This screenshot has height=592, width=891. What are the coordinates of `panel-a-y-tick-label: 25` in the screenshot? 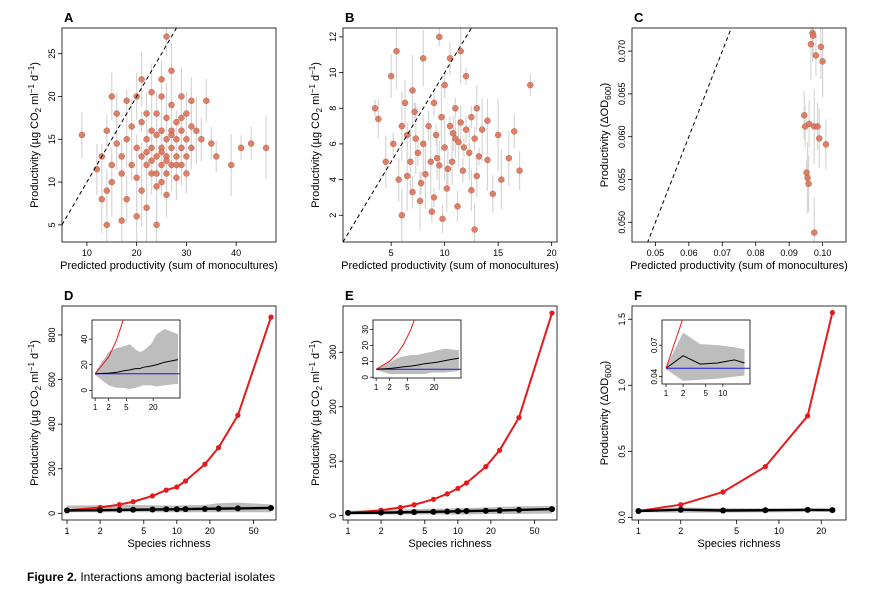 It's located at (52, 54).